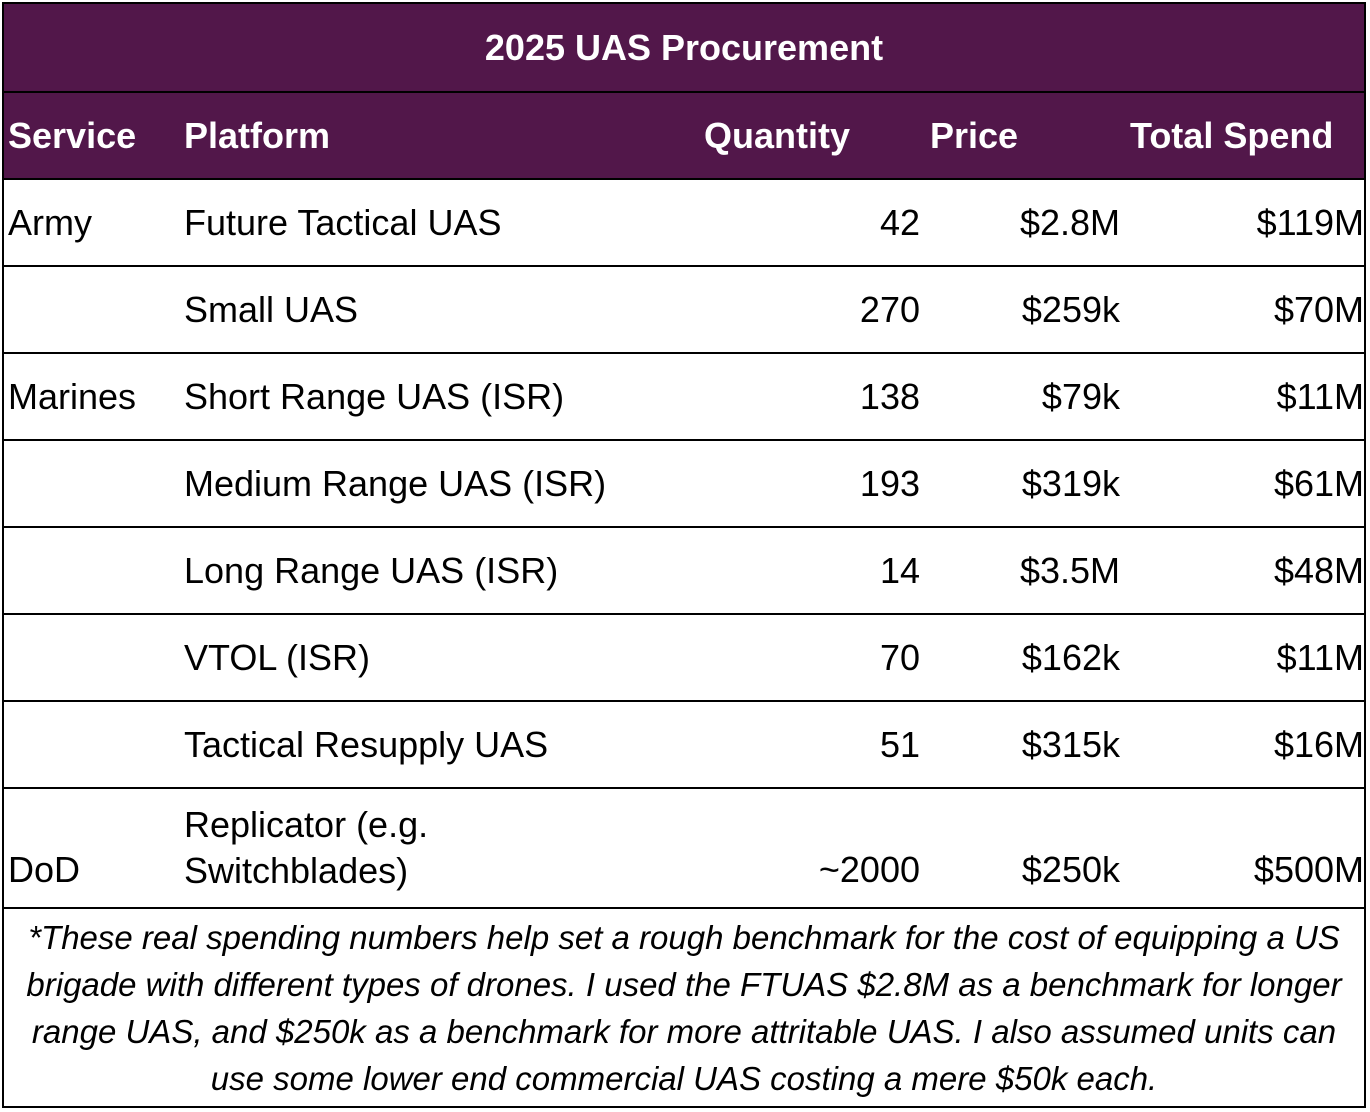 The height and width of the screenshot is (1112, 1370). What do you see at coordinates (684, 484) in the screenshot?
I see `table-row: Medium Range UAS (ISR) 193 $319k $61M` at bounding box center [684, 484].